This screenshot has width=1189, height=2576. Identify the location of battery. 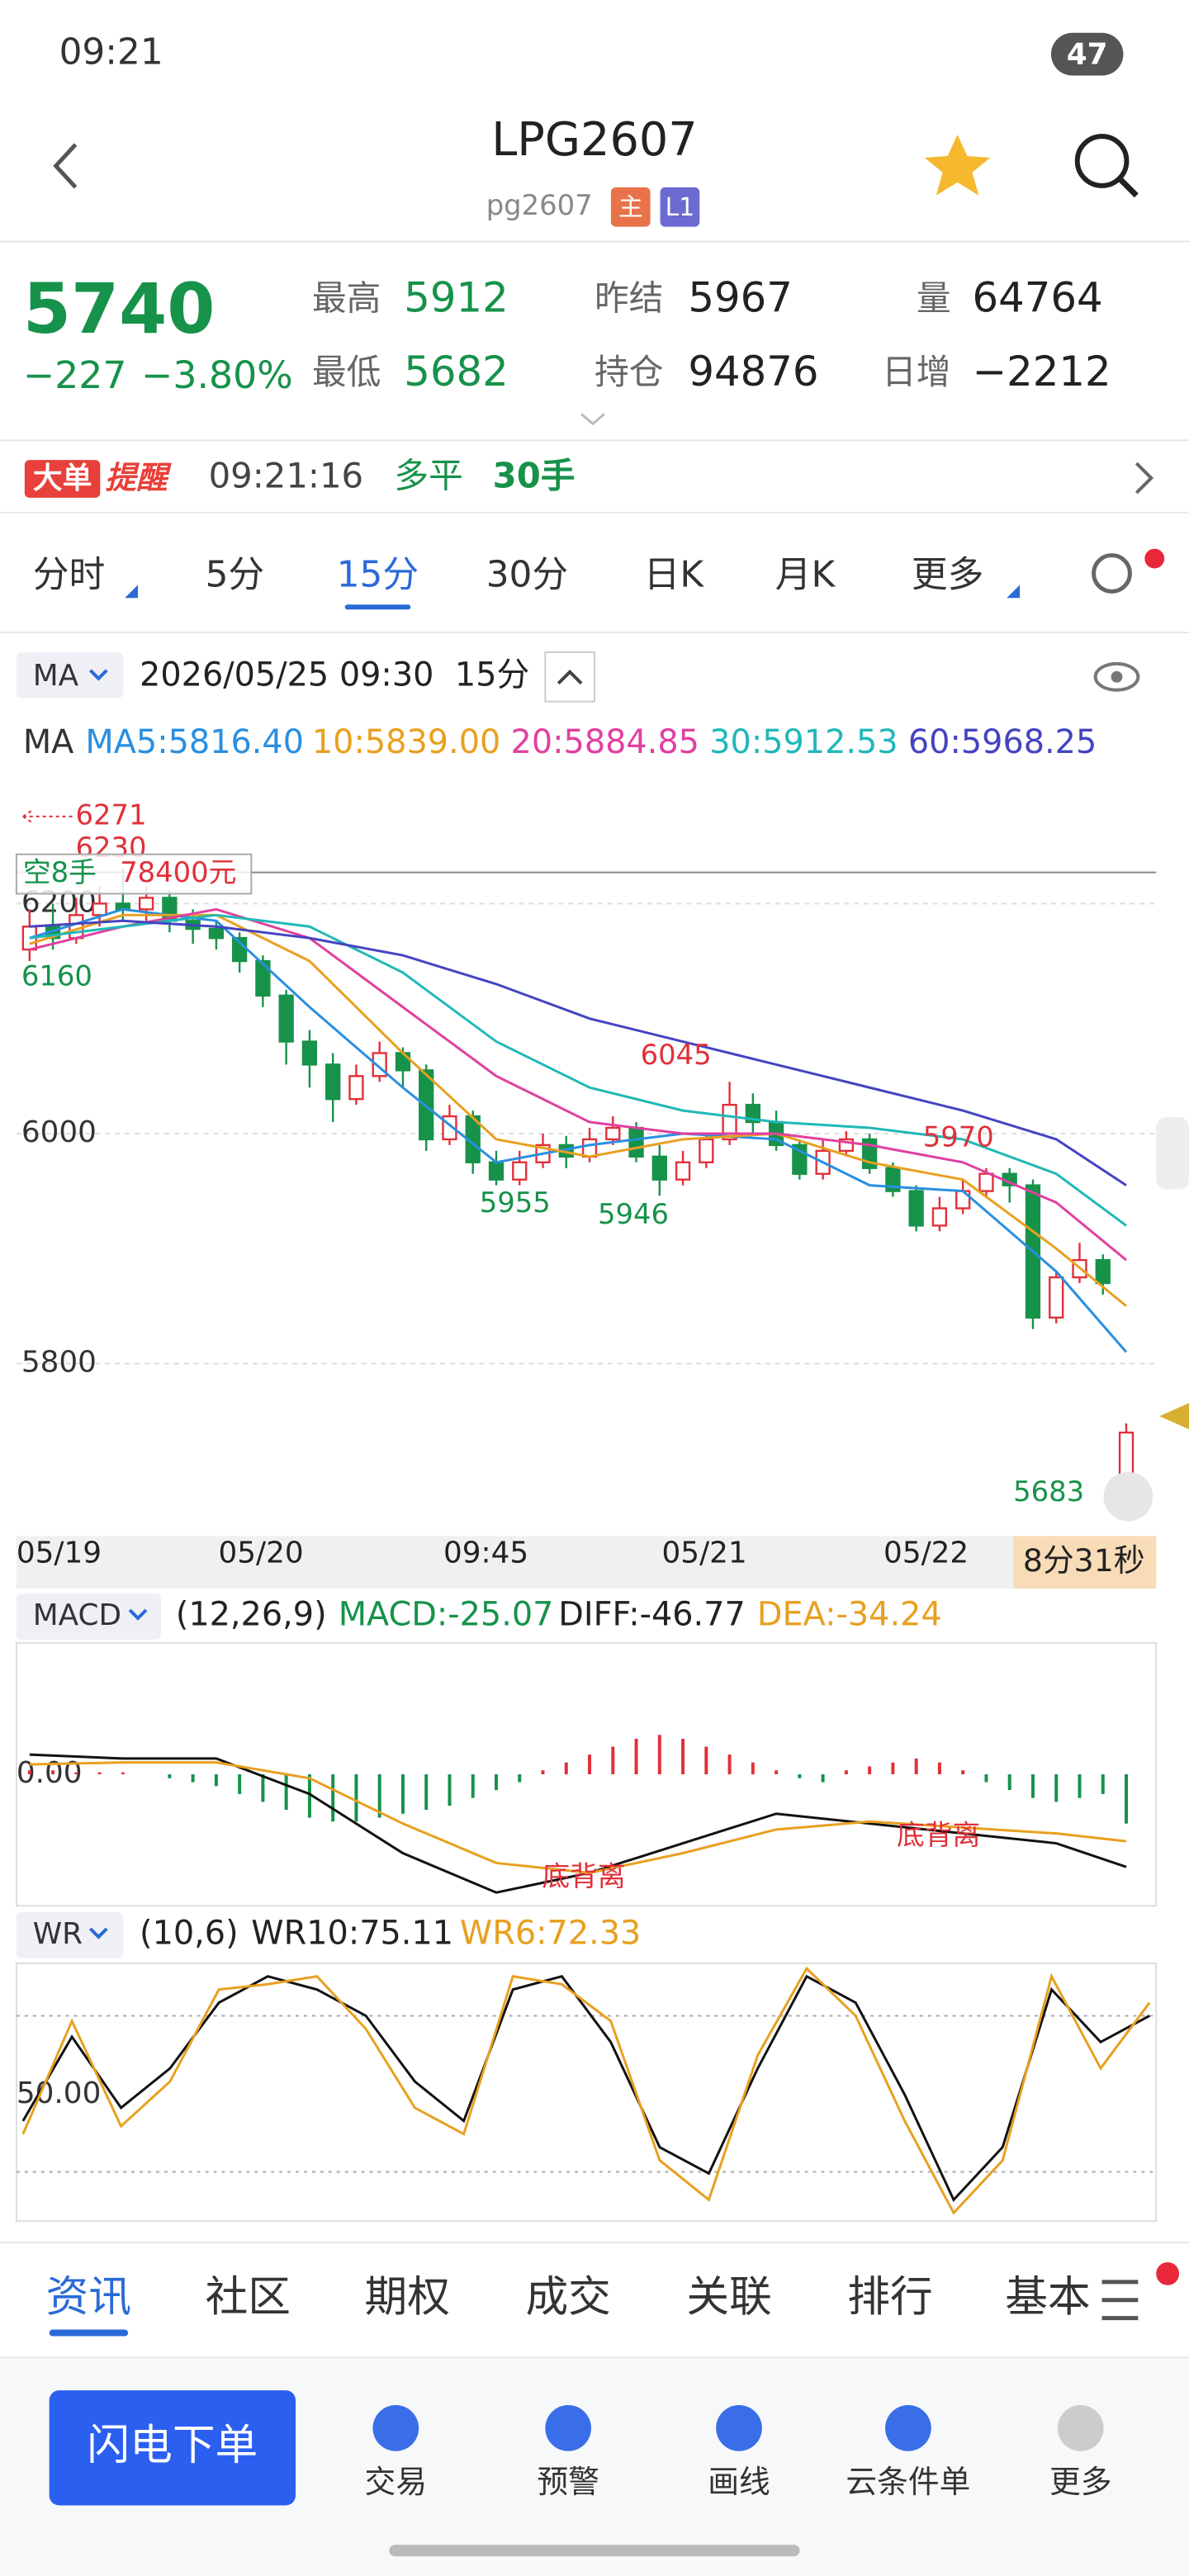
(1087, 54).